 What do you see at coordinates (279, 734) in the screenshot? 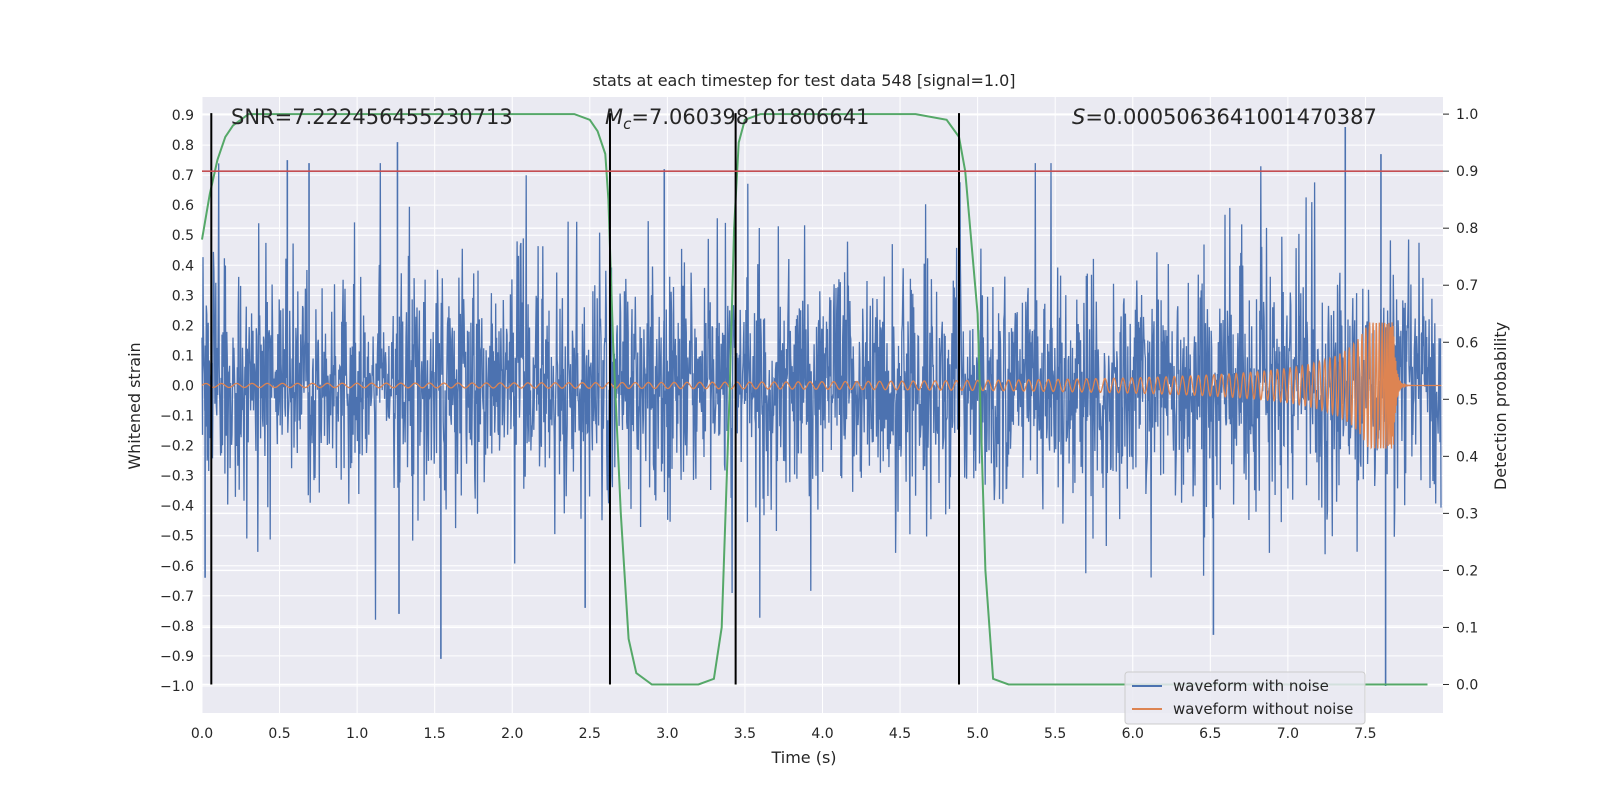
I see `x-tick-label: 0.5` at bounding box center [279, 734].